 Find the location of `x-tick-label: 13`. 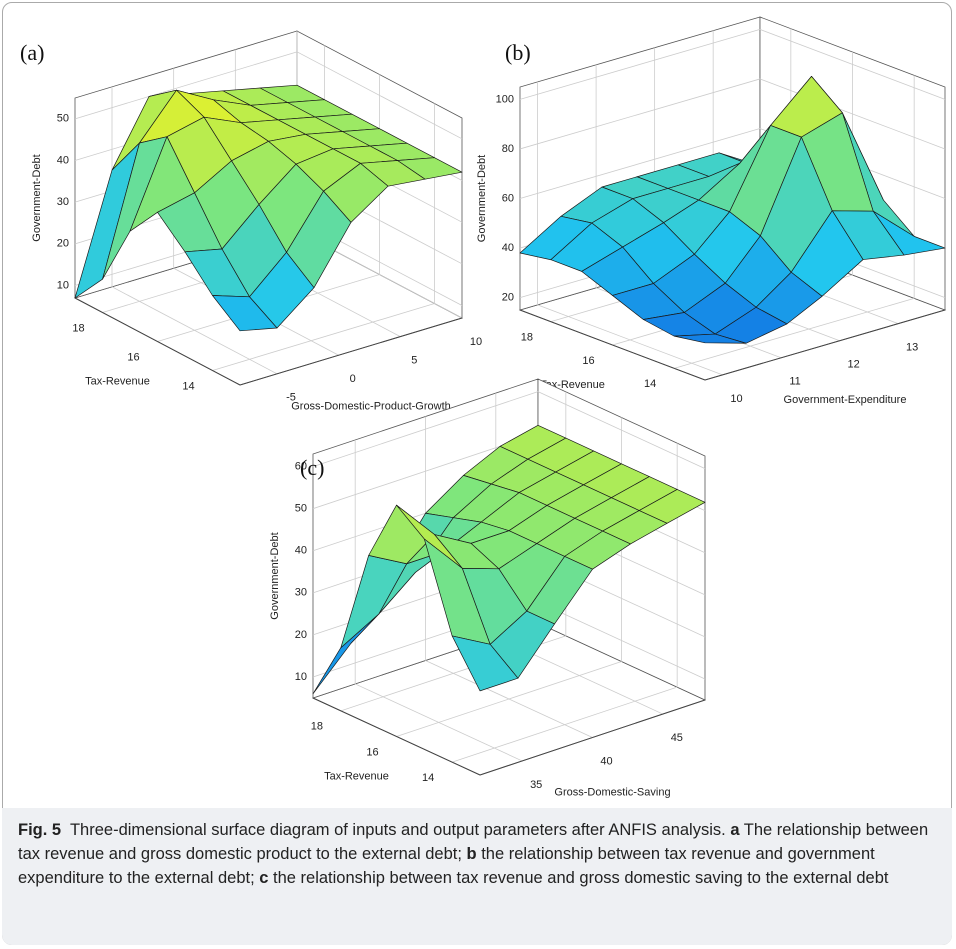

x-tick-label: 13 is located at coordinates (912, 348).